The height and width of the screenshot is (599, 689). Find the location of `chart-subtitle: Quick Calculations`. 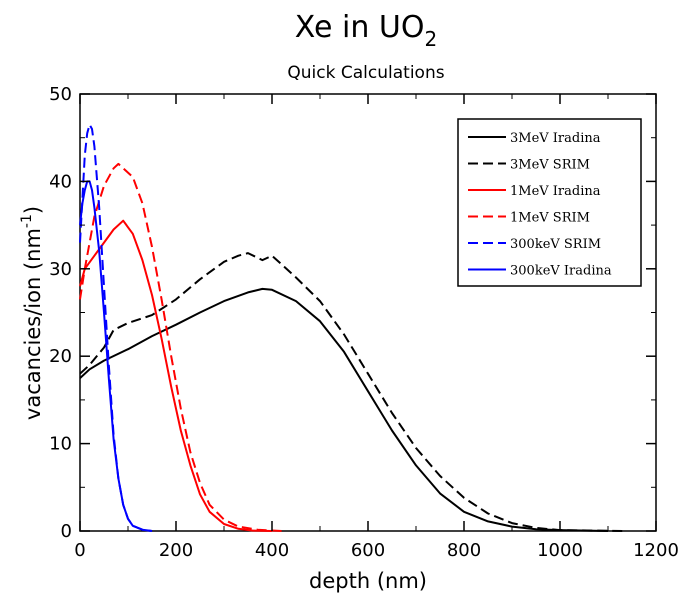

chart-subtitle: Quick Calculations is located at coordinates (365, 73).